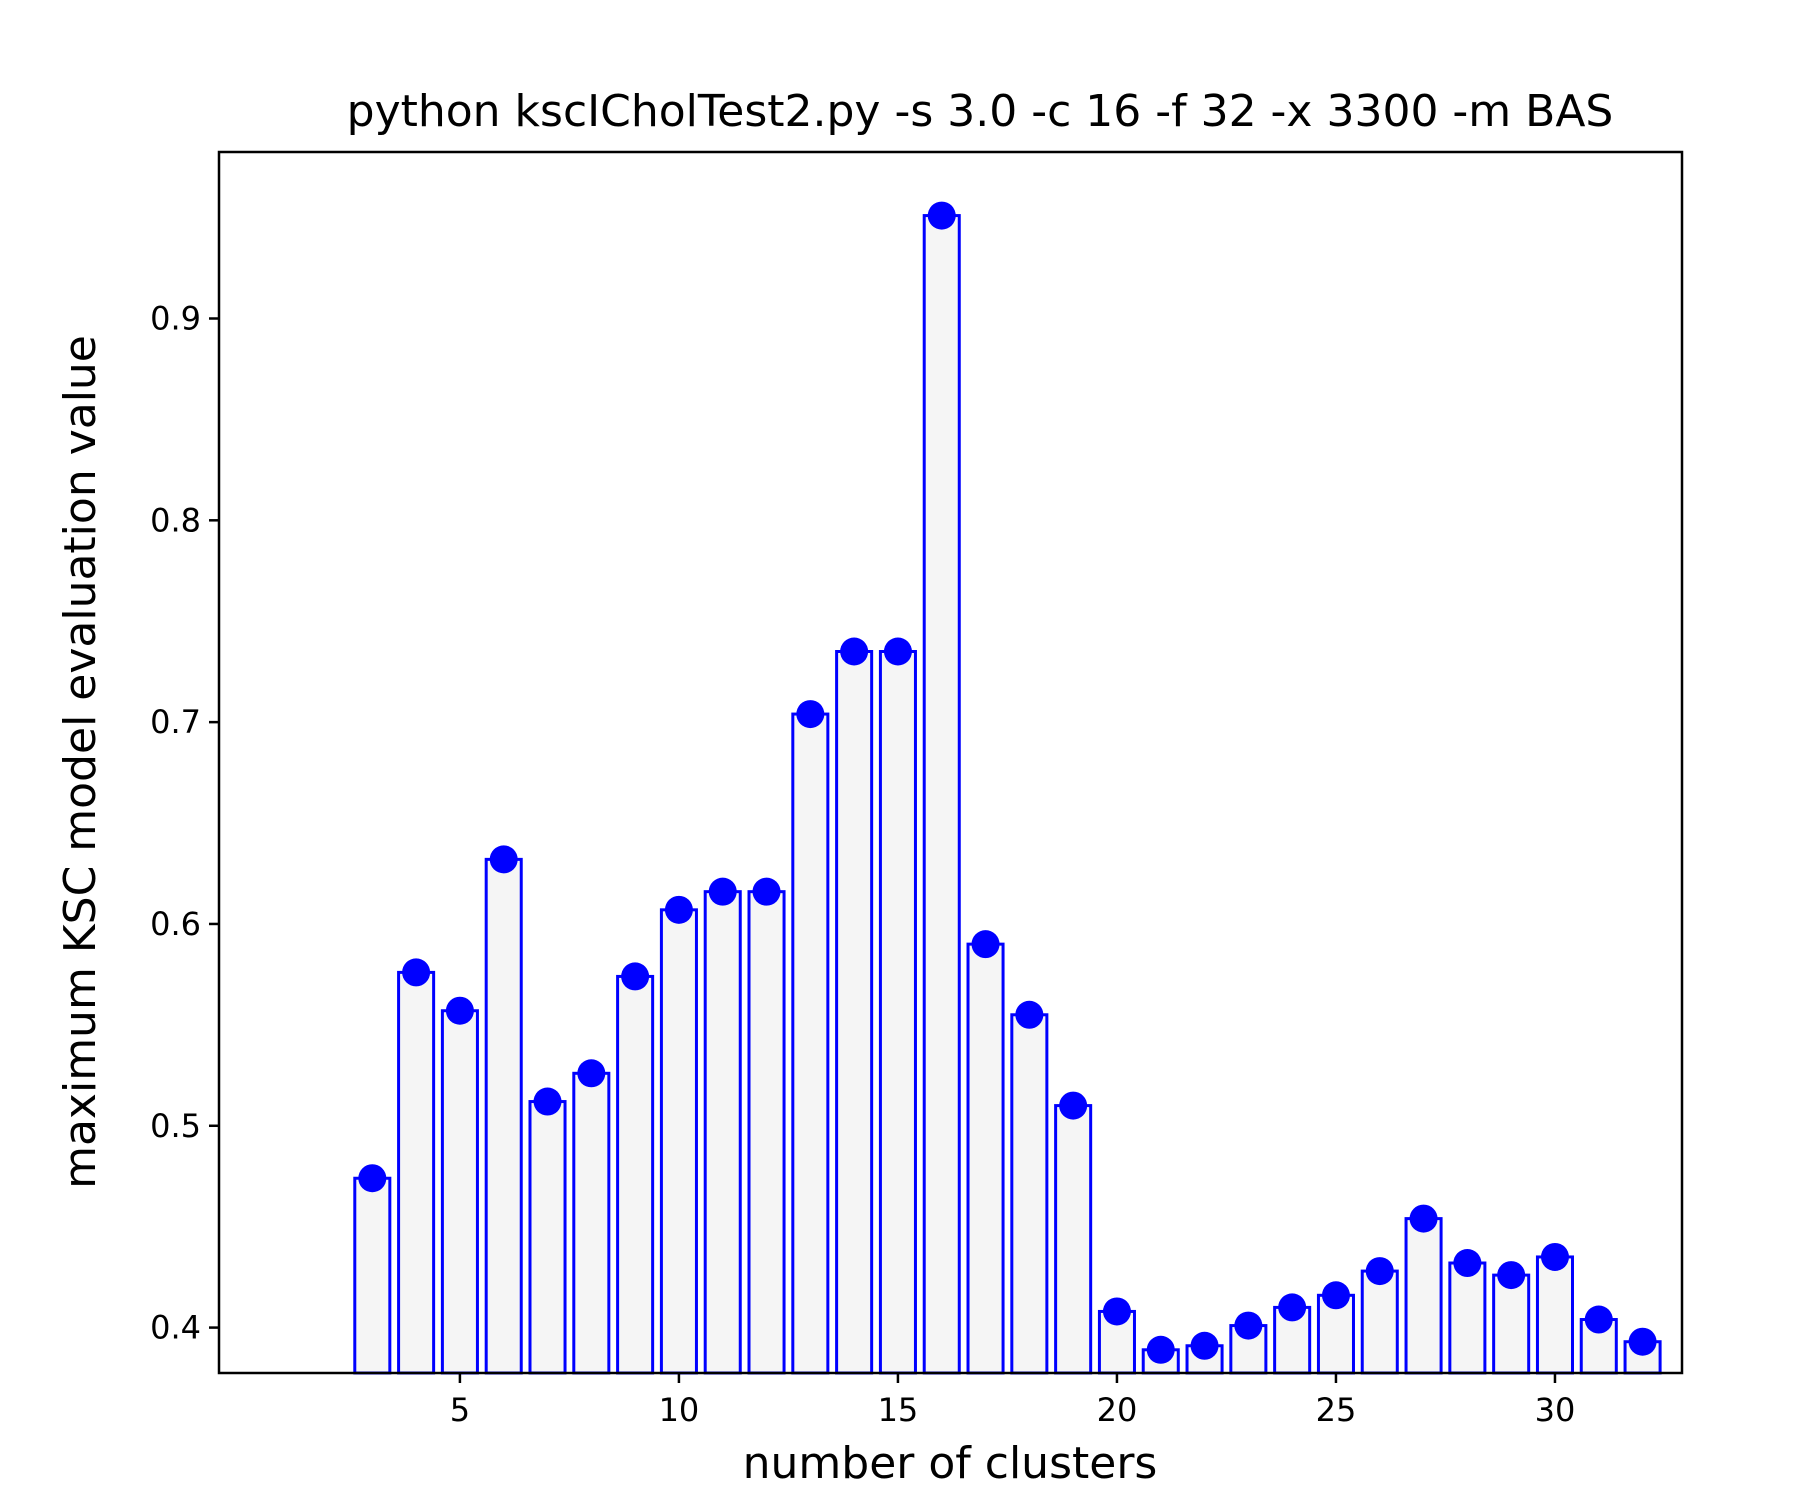 The image size is (1800, 1500). Describe the element at coordinates (460, 1410) in the screenshot. I see `x-tick-label-5: 5` at that location.